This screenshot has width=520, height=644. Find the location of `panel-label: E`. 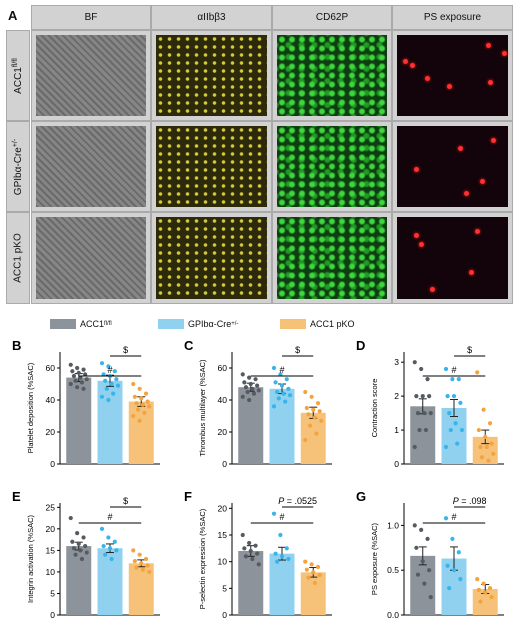

panel-label: E is located at coordinates (16, 496).